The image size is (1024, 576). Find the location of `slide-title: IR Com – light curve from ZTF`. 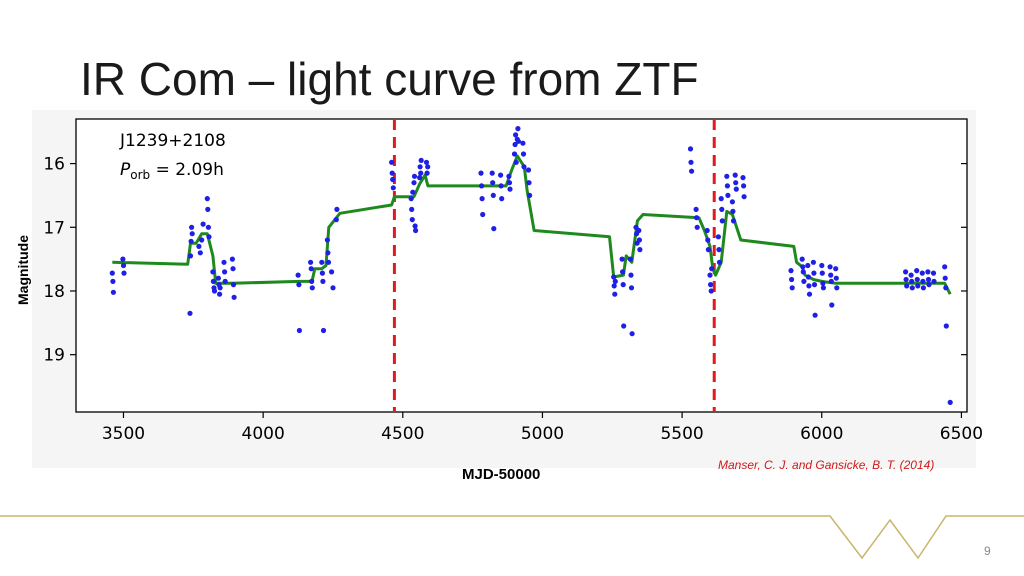

slide-title: IR Com – light curve from ZTF is located at coordinates (389, 79).